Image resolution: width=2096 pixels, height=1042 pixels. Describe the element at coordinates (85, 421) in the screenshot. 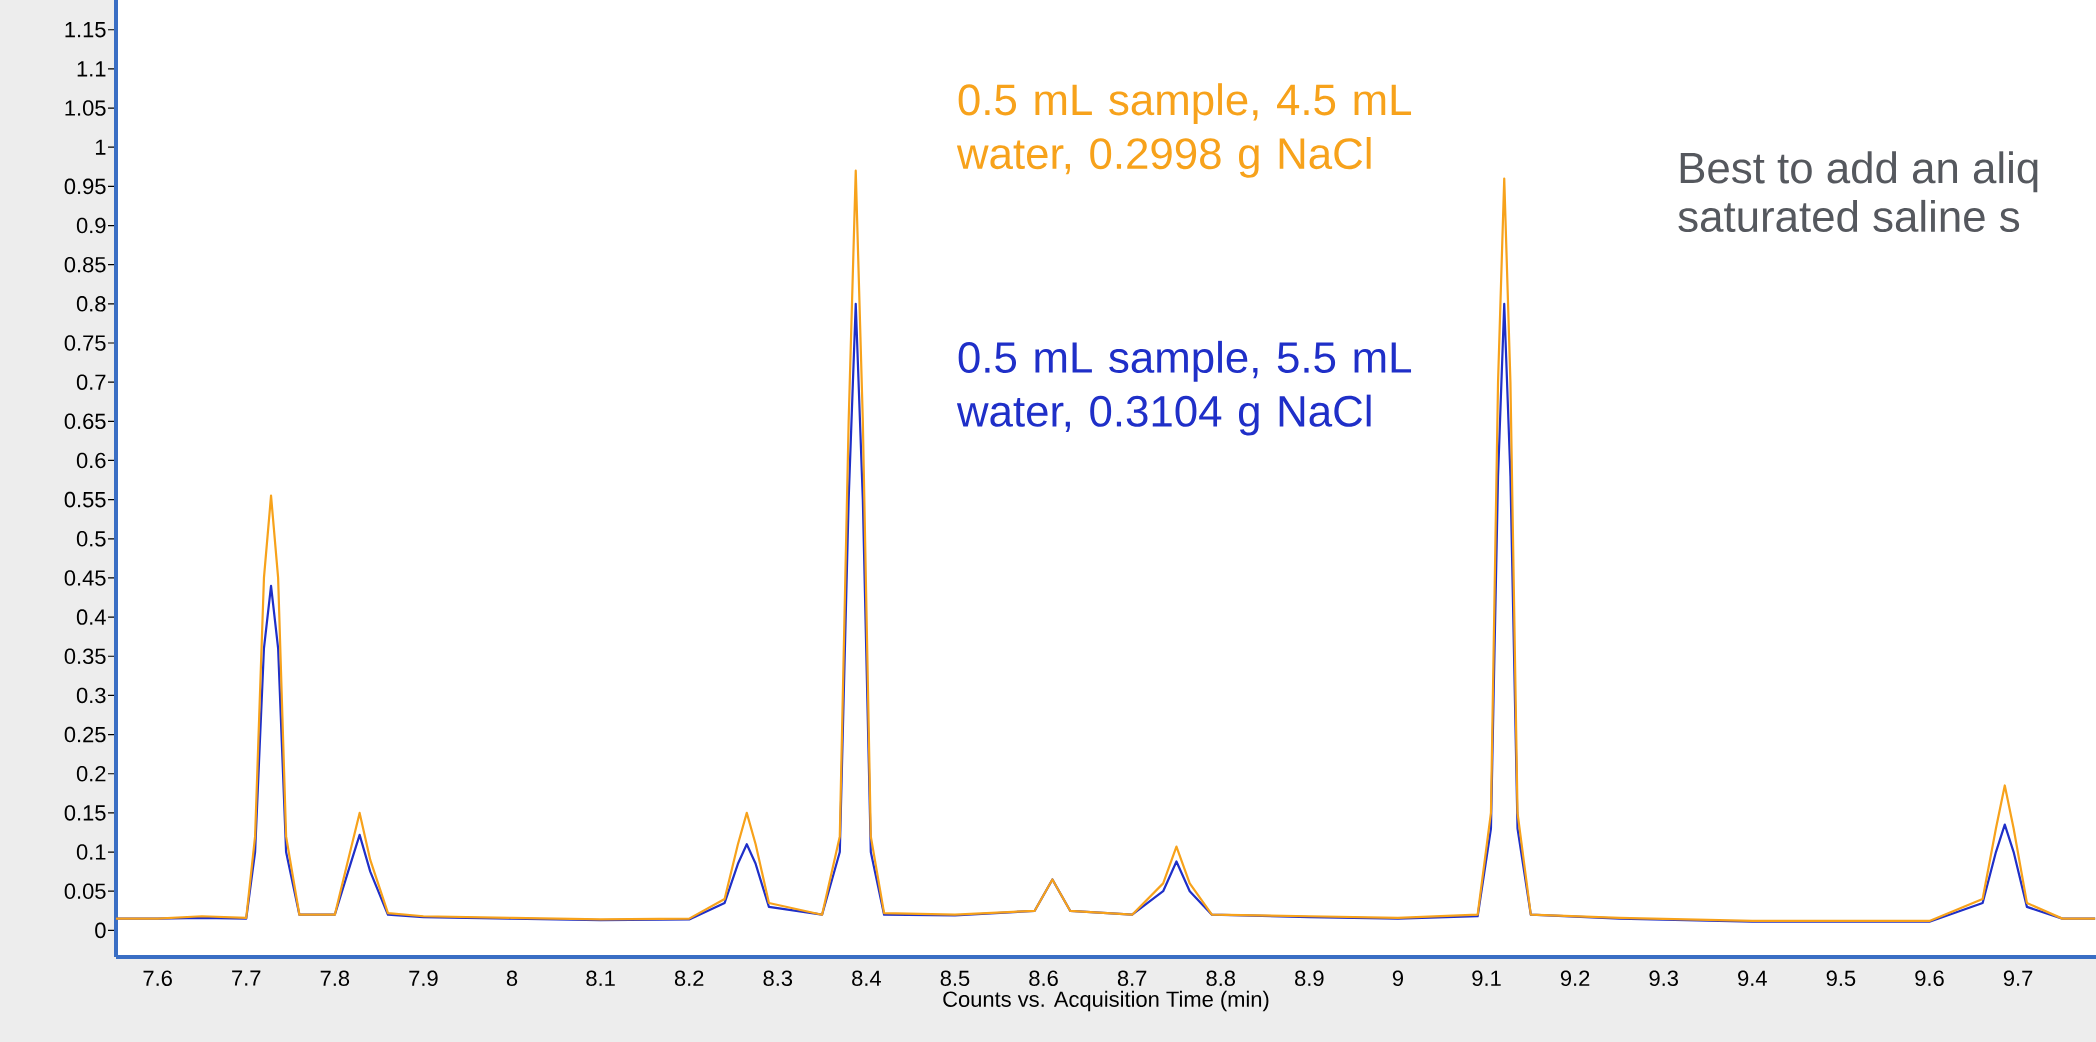

I see `y-tick-label: 0.65` at that location.